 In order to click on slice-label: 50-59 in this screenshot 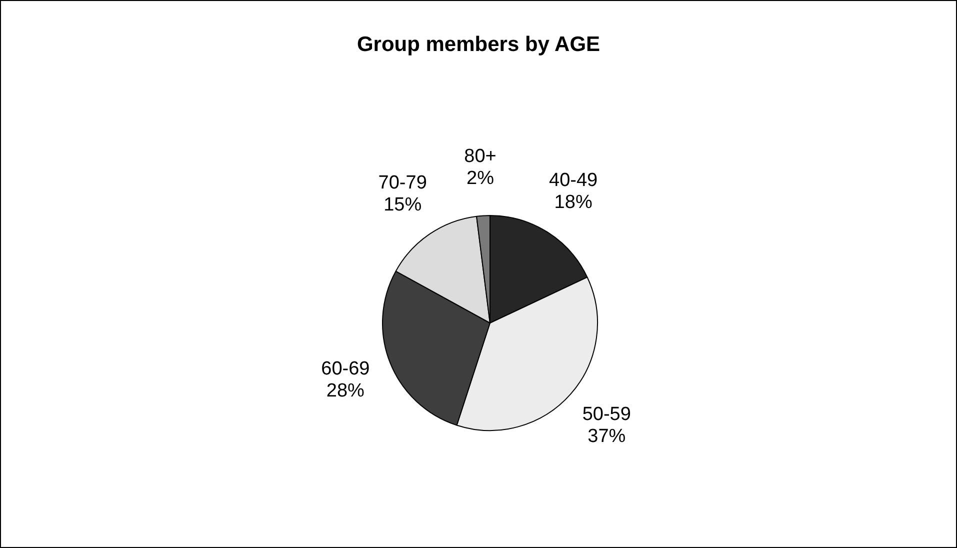, I will do `click(606, 415)`.